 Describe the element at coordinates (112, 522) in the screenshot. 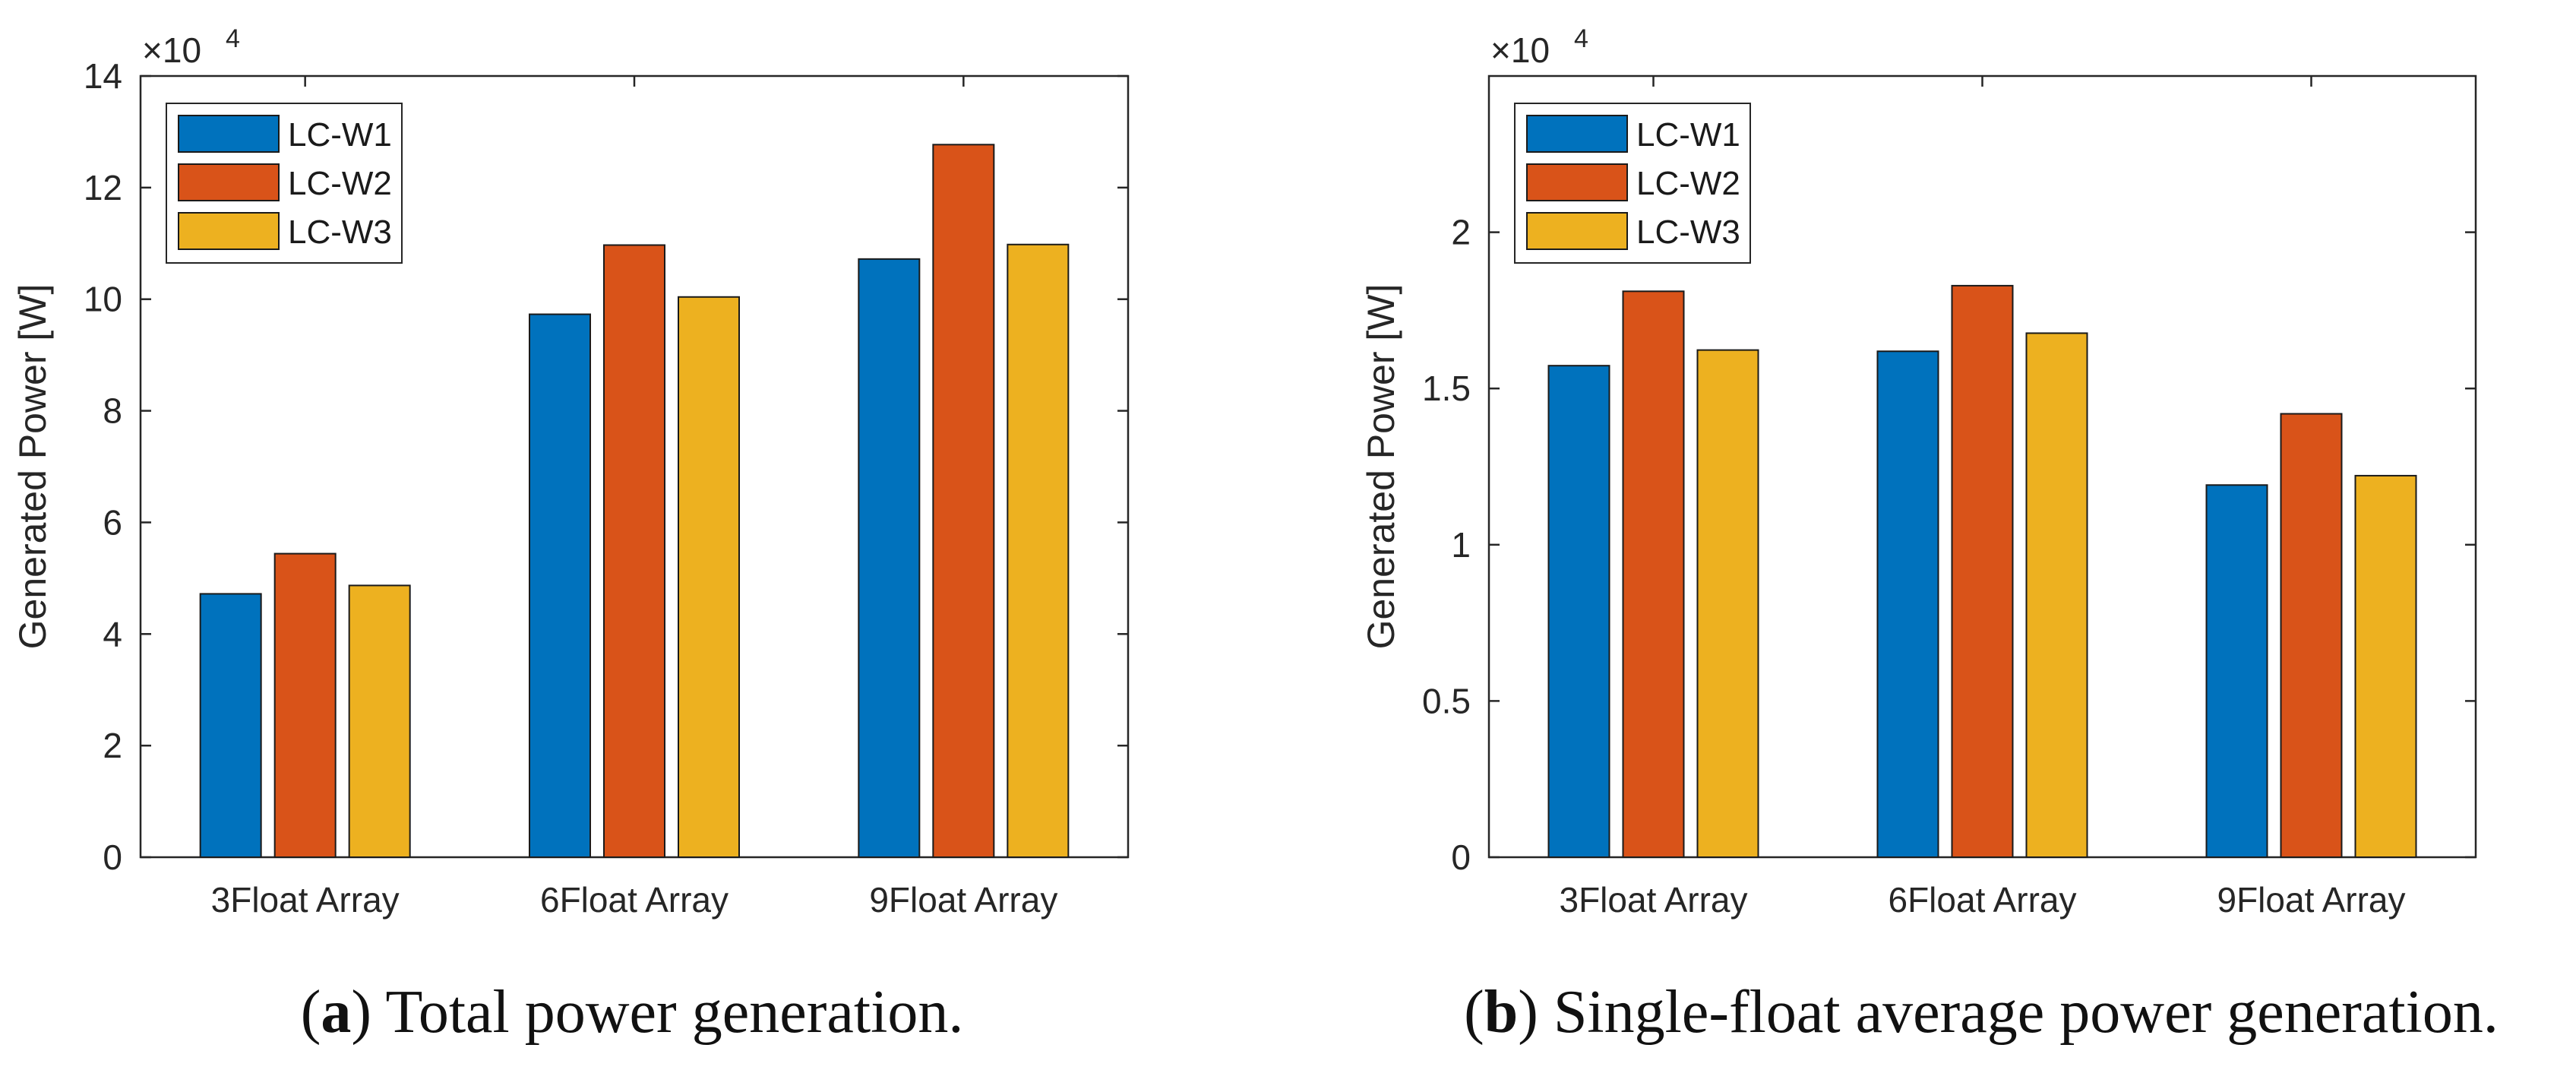

I see `y-tick-label: 6` at that location.